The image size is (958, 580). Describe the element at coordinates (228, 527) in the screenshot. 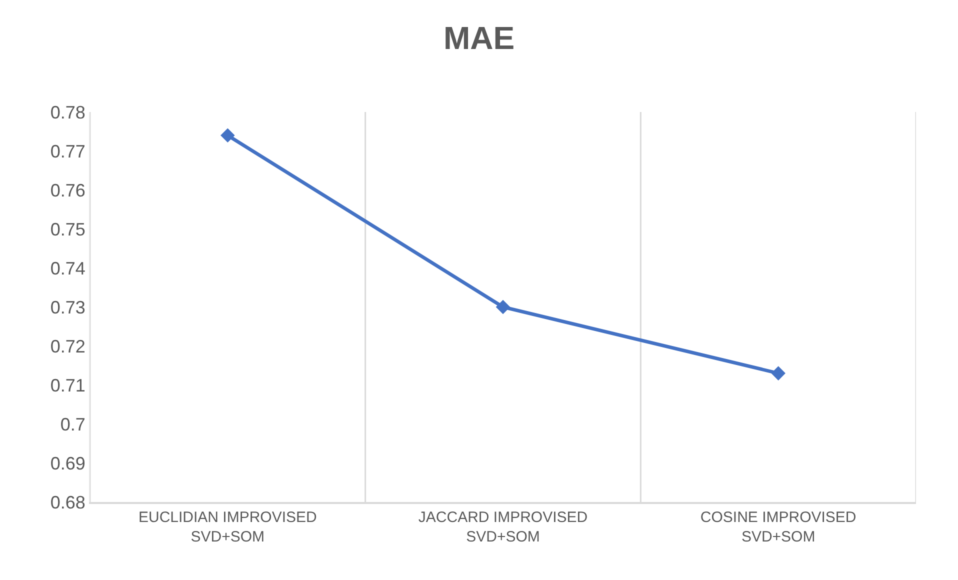

I see `x-tick-label: EUCLIDIAN IMPROVISED SVD+SOM` at that location.